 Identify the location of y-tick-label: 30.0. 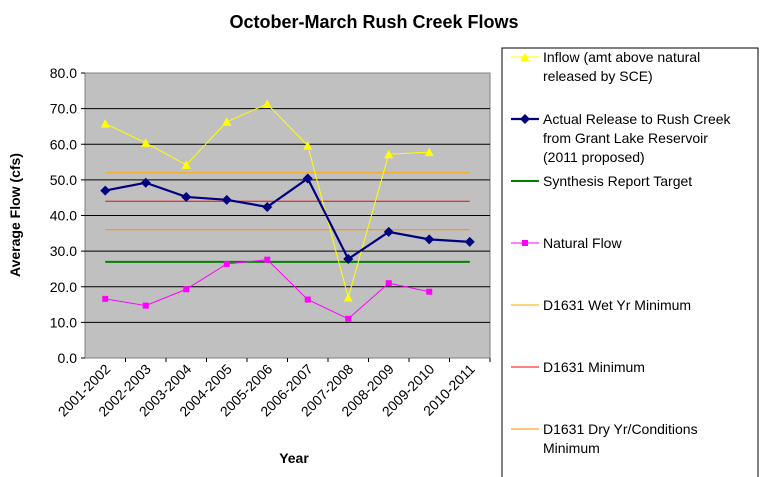
(63, 251).